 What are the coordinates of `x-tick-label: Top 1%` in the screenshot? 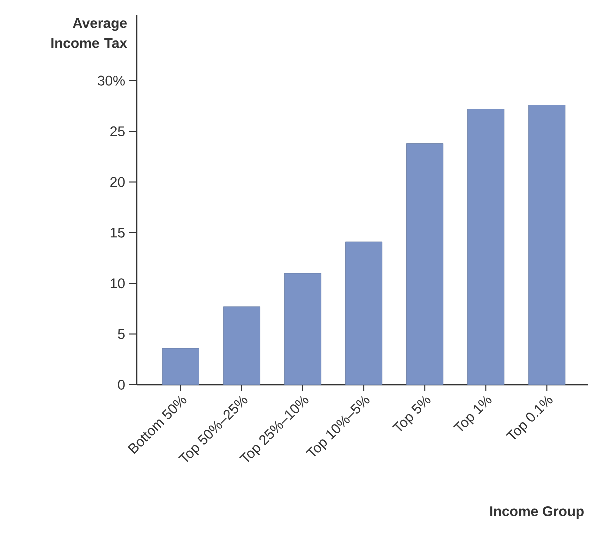 It's located at (472, 414).